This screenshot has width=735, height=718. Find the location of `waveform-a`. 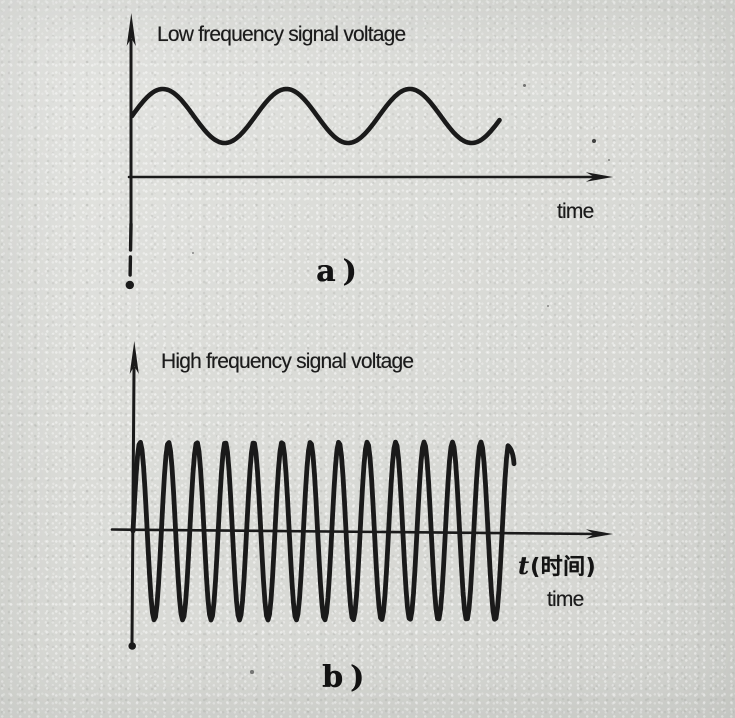

waveform-a is located at coordinates (315, 116).